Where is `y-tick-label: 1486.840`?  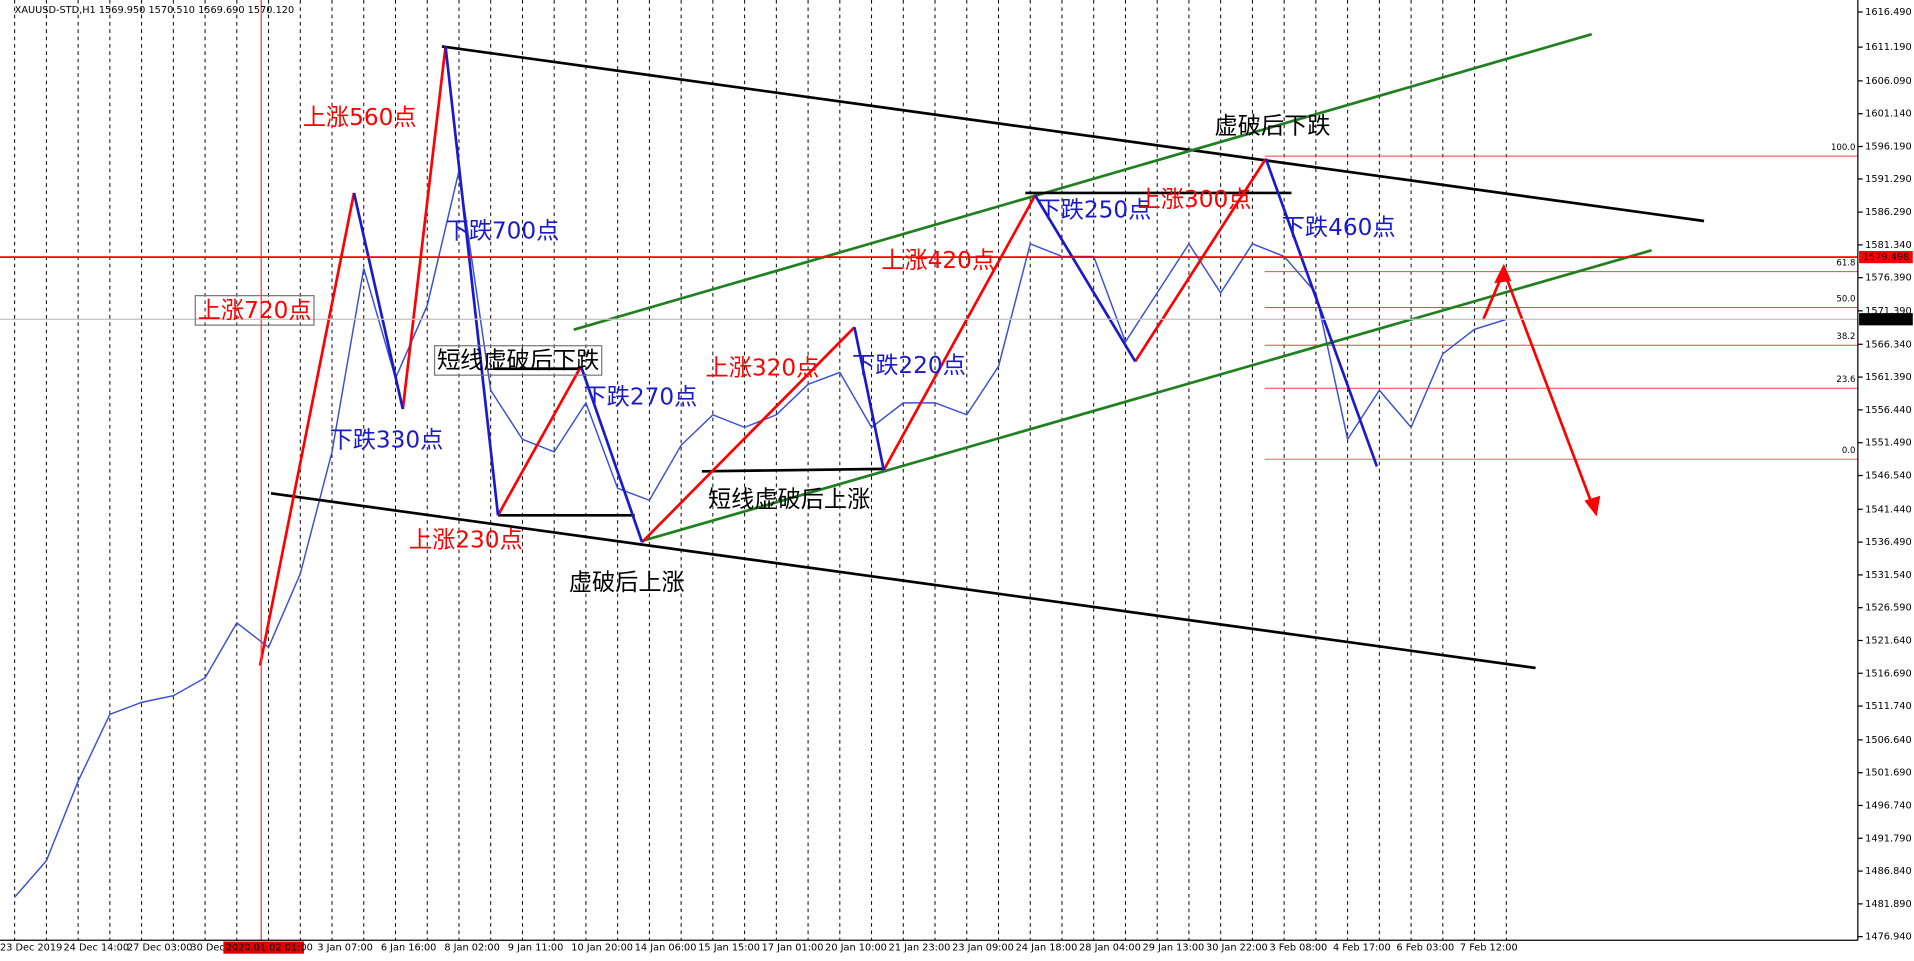 y-tick-label: 1486.840 is located at coordinates (1888, 871).